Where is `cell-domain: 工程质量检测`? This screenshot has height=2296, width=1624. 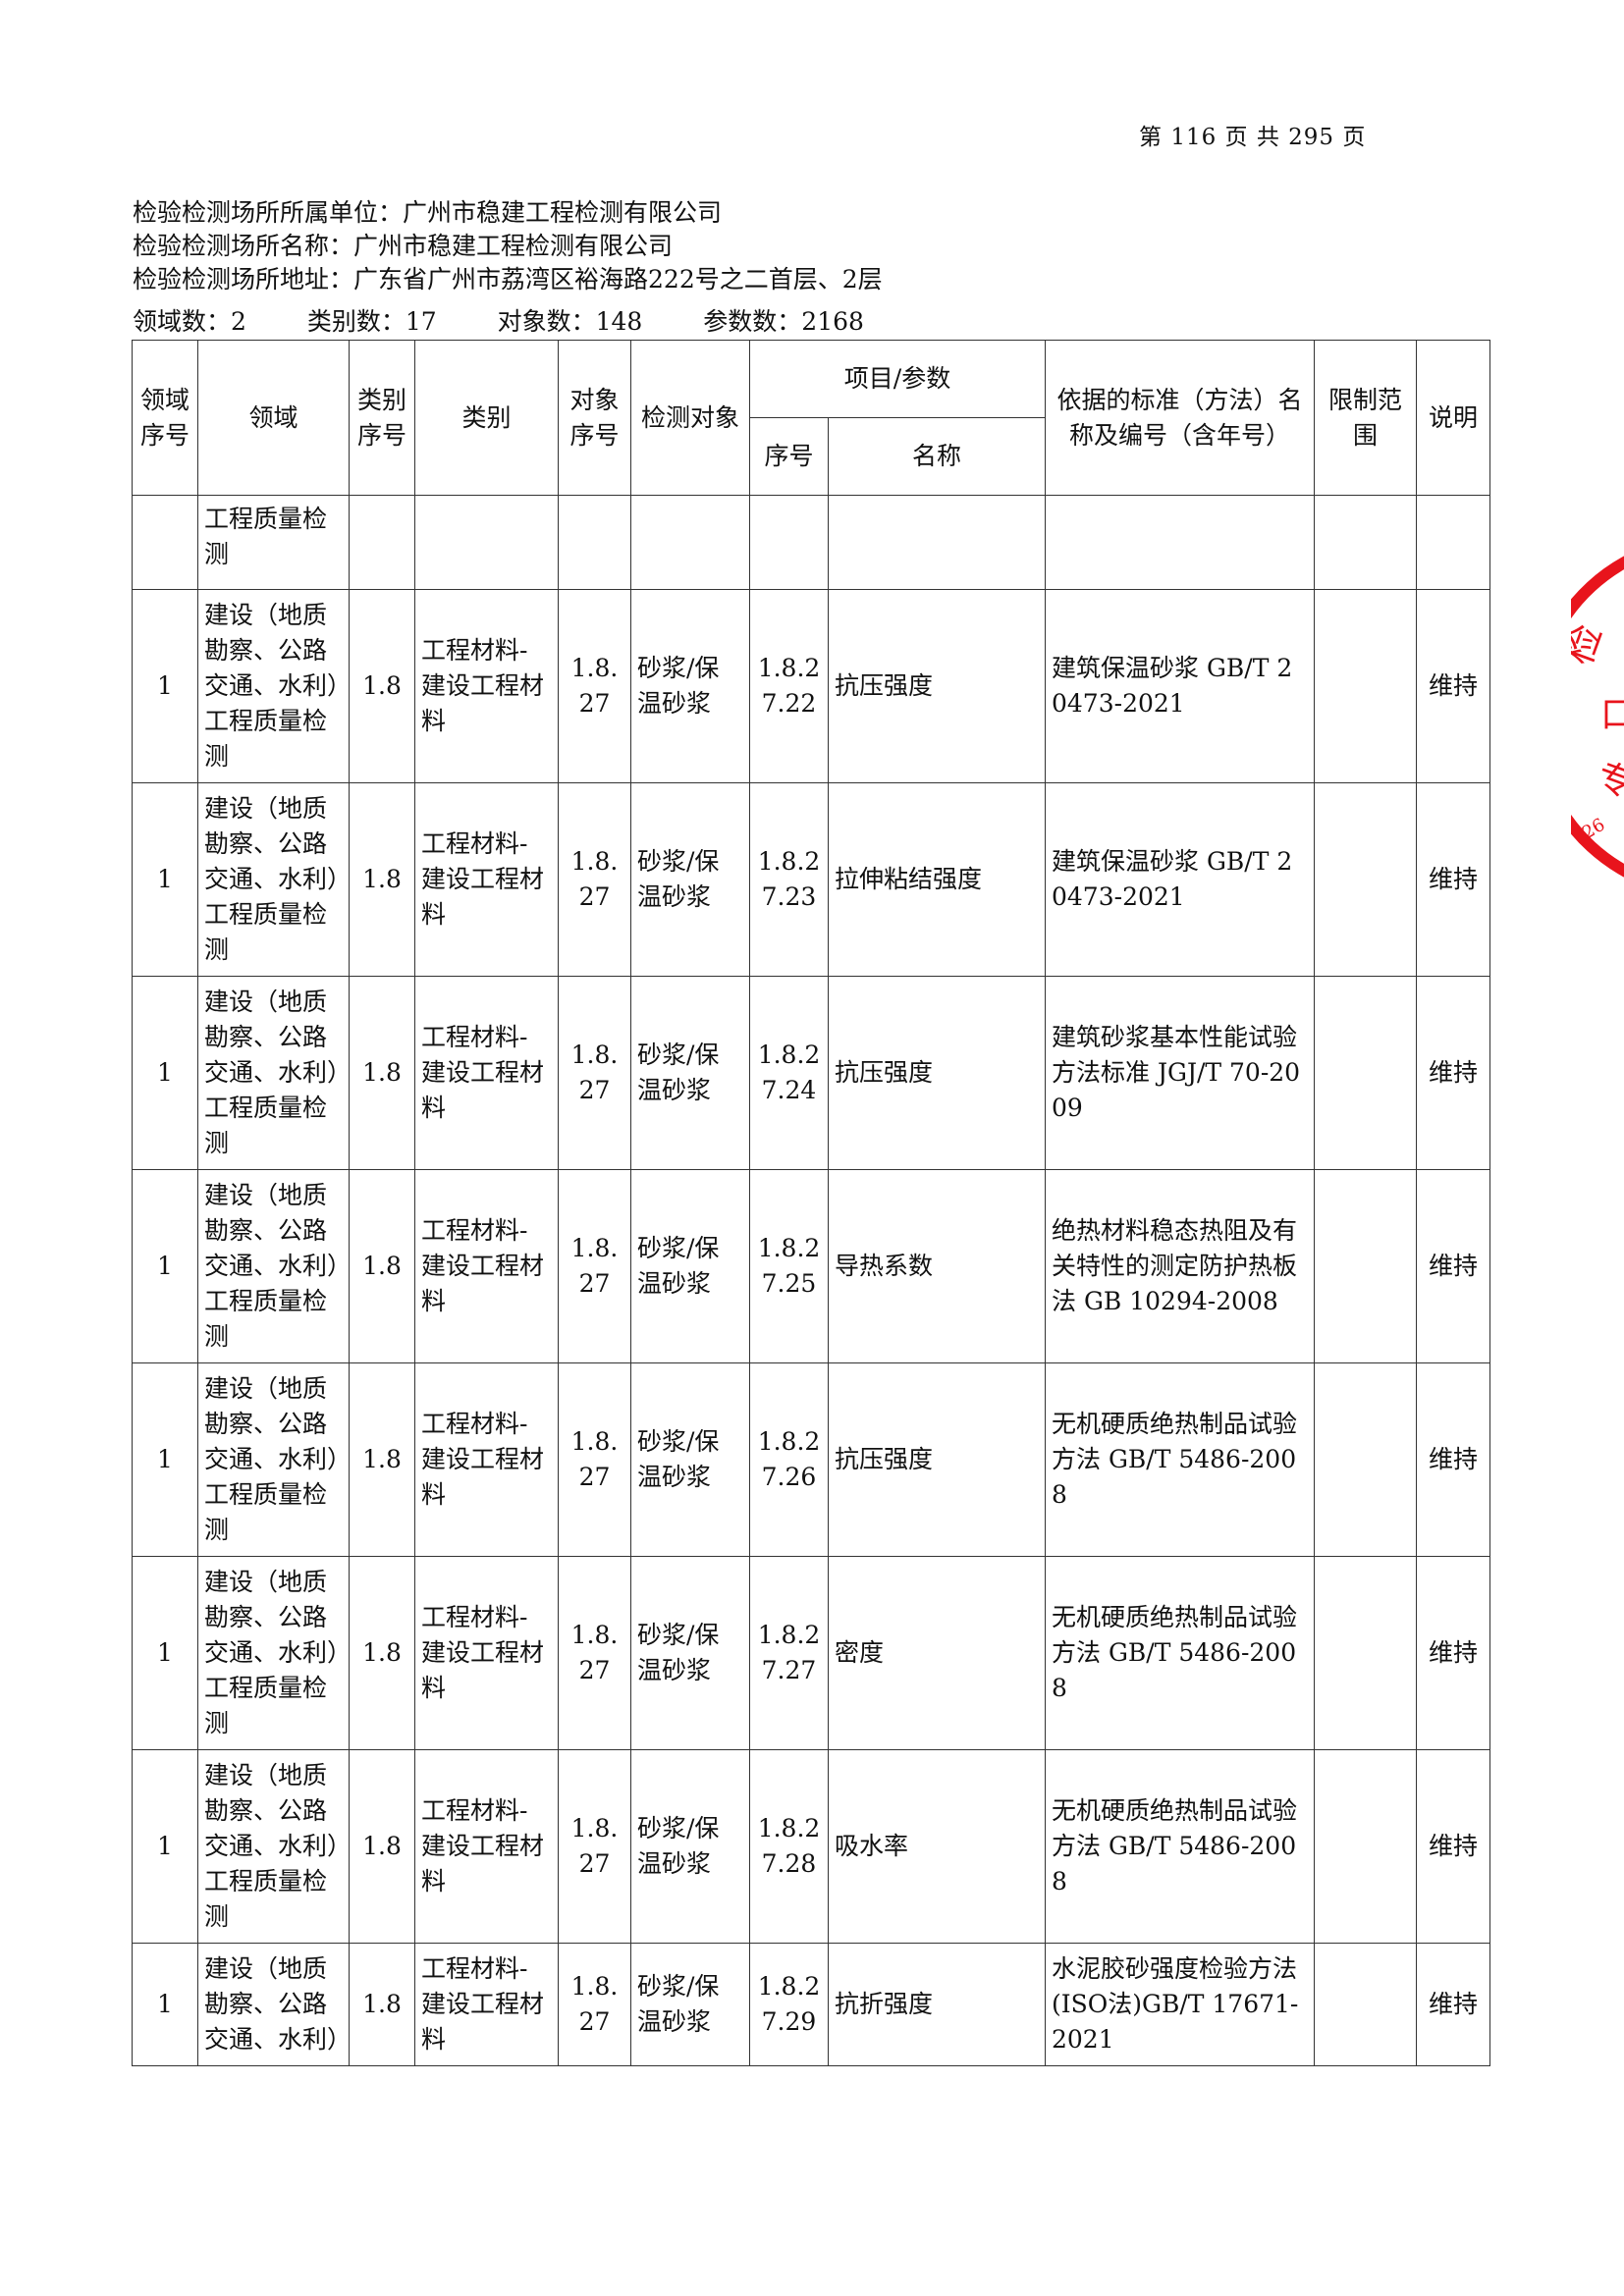 cell-domain: 工程质量检测 is located at coordinates (273, 542).